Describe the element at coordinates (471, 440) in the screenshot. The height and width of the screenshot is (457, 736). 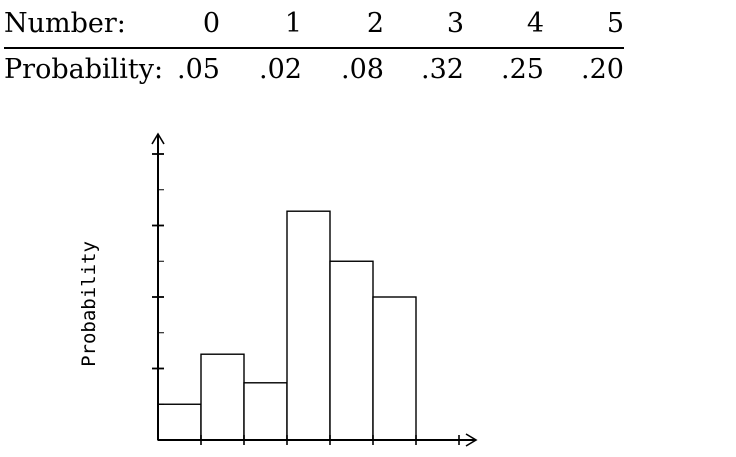
I see `x-axis-arrow` at that location.